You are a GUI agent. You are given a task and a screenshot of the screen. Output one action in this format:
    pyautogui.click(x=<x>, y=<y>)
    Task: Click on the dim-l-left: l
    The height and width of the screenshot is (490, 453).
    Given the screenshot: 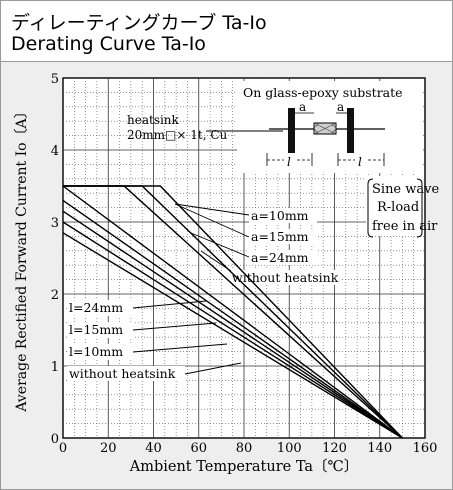 What is the action you would take?
    pyautogui.click(x=289, y=162)
    